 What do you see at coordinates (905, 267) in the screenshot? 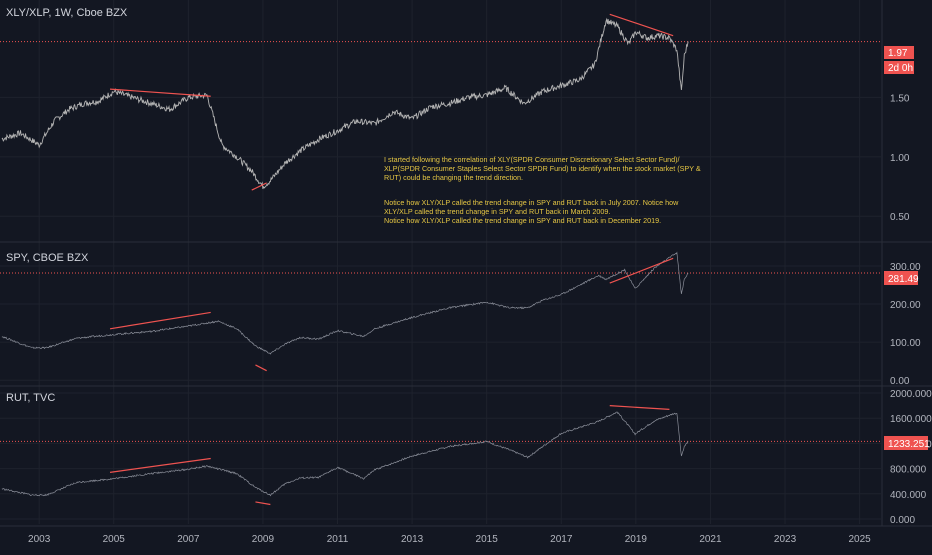
I see `y-tick-label: 300.00` at bounding box center [905, 267].